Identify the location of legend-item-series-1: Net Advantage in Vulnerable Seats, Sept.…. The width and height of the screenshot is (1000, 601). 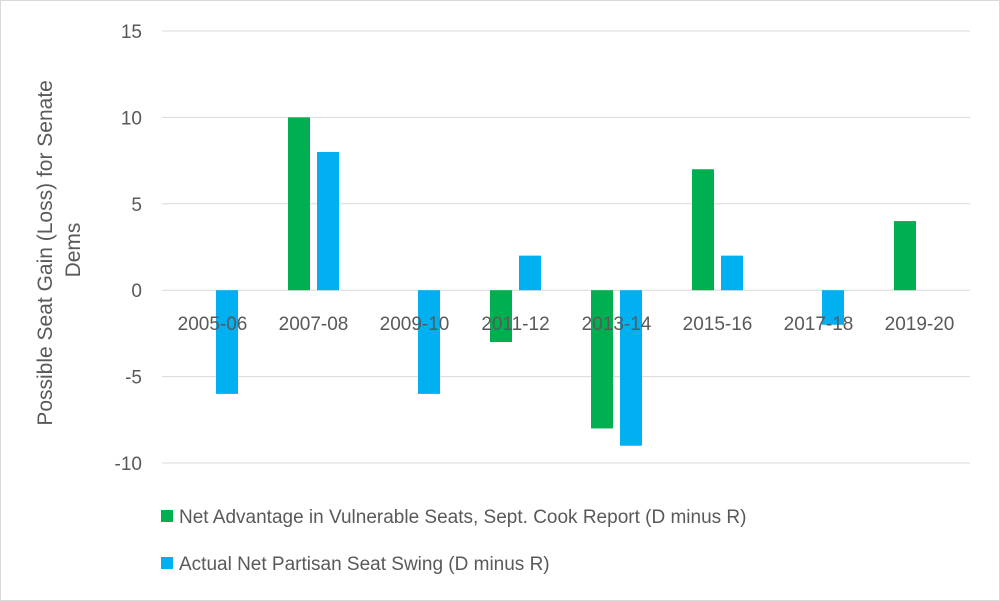
(453, 517).